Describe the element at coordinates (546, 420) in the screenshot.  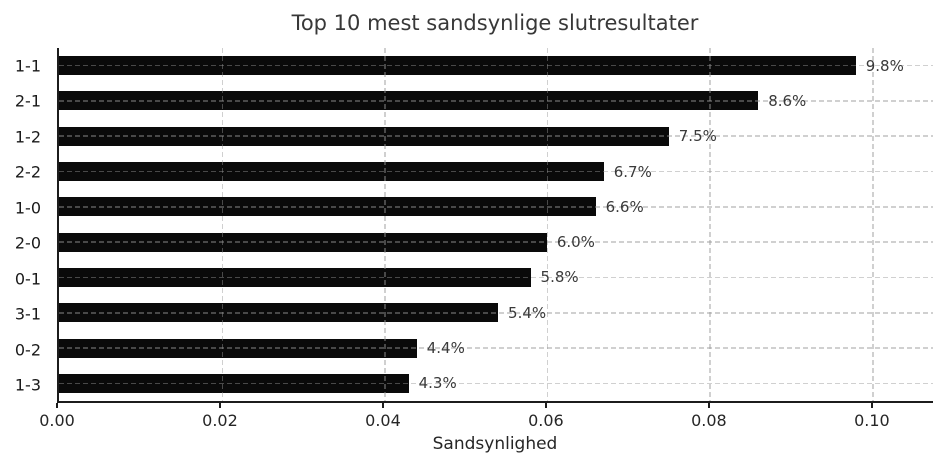
I see `x-tick-label: 0.06` at that location.